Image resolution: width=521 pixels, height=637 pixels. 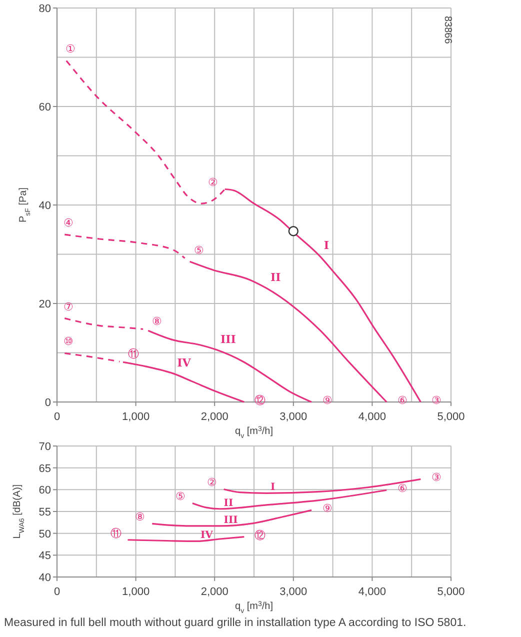 What do you see at coordinates (447, 30) in the screenshot?
I see `annotation: 83866` at bounding box center [447, 30].